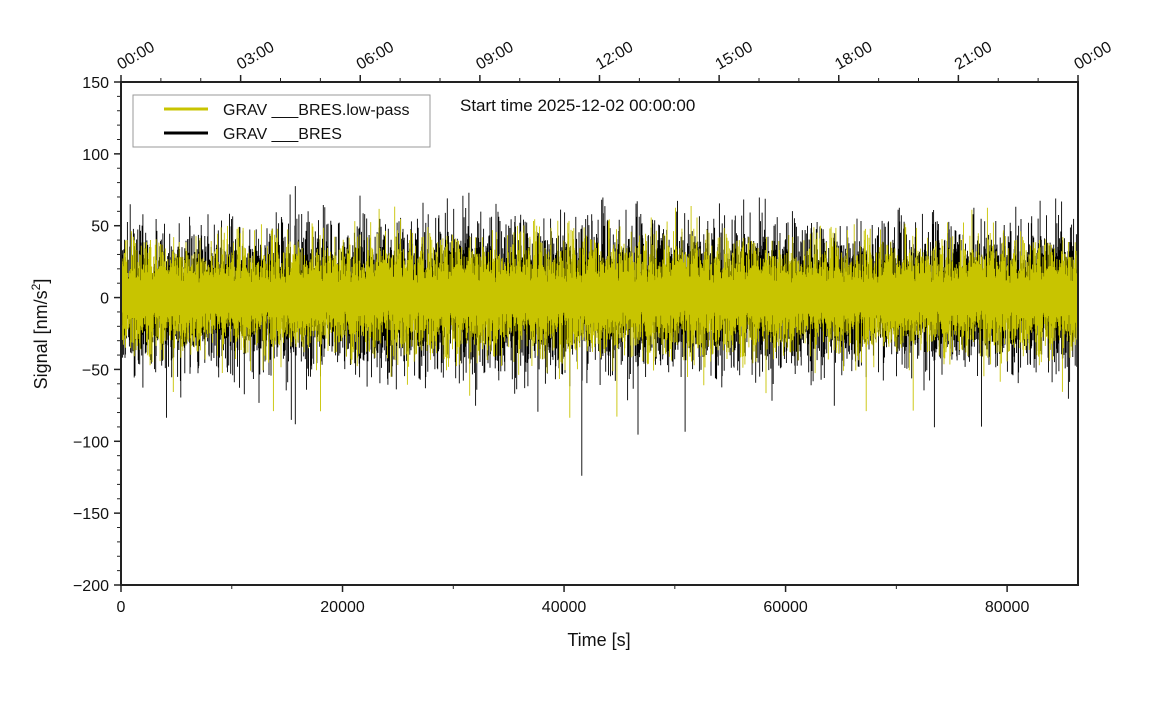 The width and height of the screenshot is (1151, 705). Describe the element at coordinates (1007, 607) in the screenshot. I see `x-tick-label: 80000` at that location.